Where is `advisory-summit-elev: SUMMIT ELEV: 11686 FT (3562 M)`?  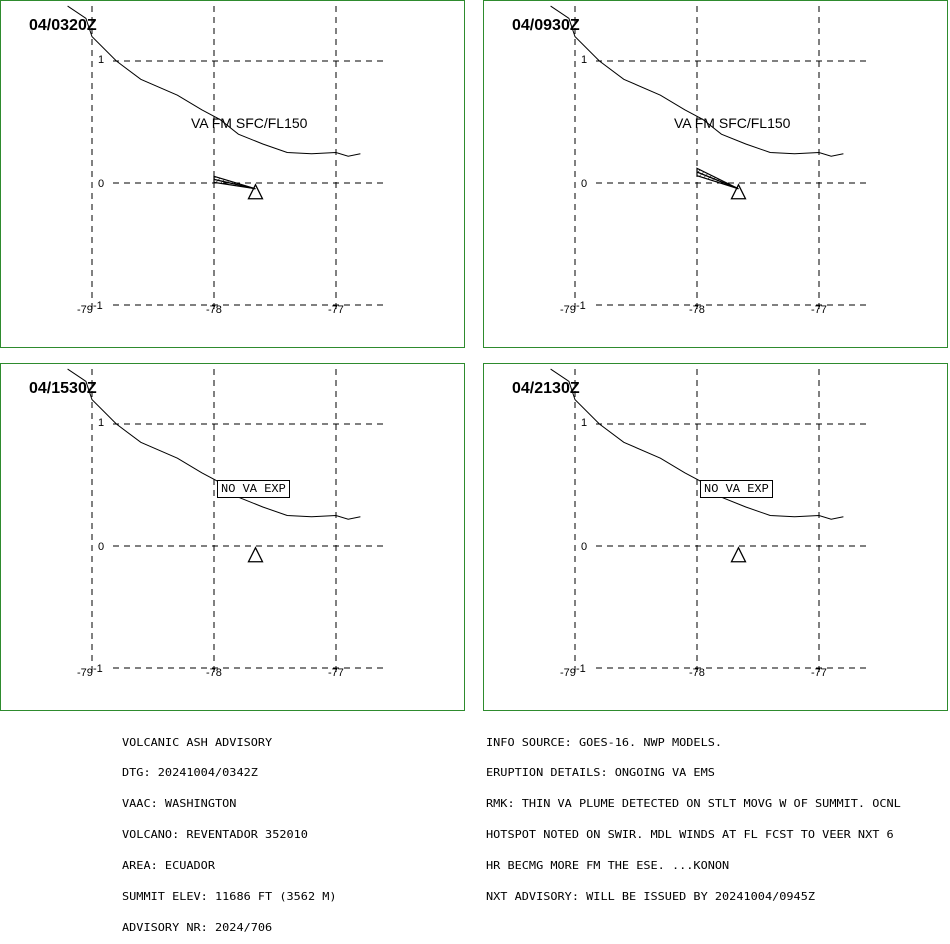
advisory-summit-elev: SUMMIT ELEV: 11686 FT (3562 M) is located at coordinates (229, 897).